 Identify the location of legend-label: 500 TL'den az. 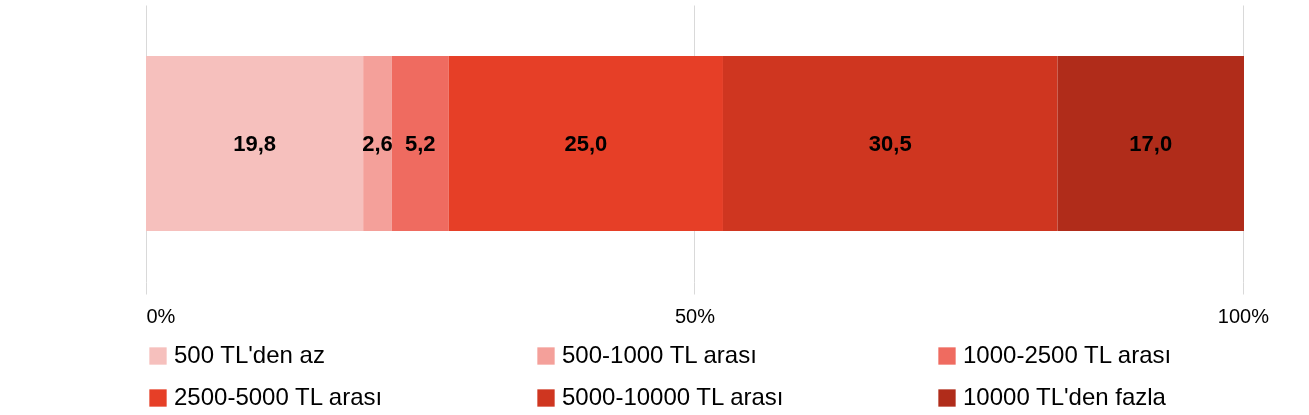
(249, 354).